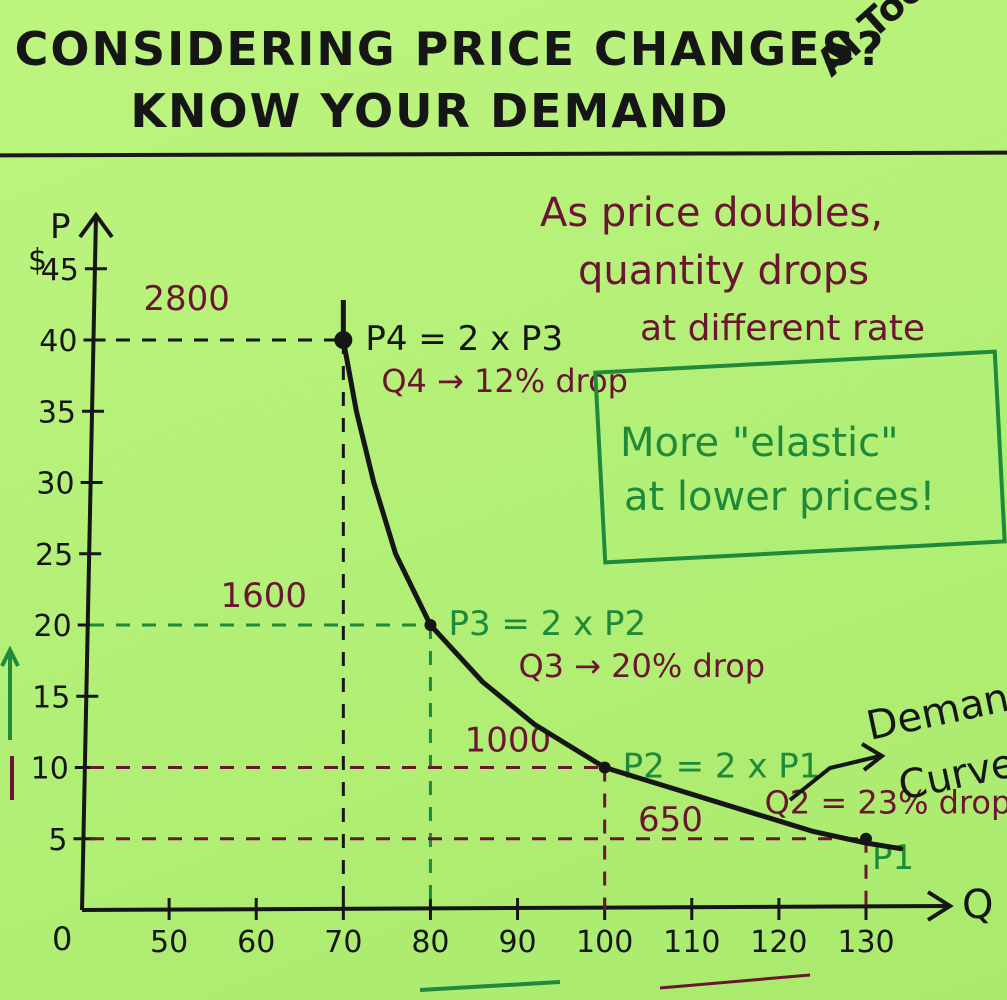 This screenshot has width=1007, height=1000. What do you see at coordinates (343, 942) in the screenshot?
I see `x-tick-label: 70` at bounding box center [343, 942].